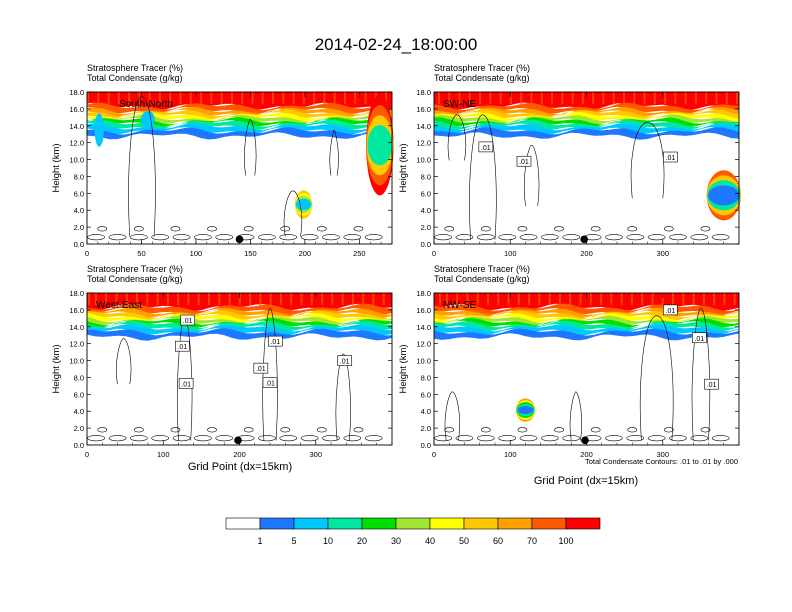 The width and height of the screenshot is (792, 612). Describe the element at coordinates (585, 440) in the screenshot. I see `location-marker` at that location.